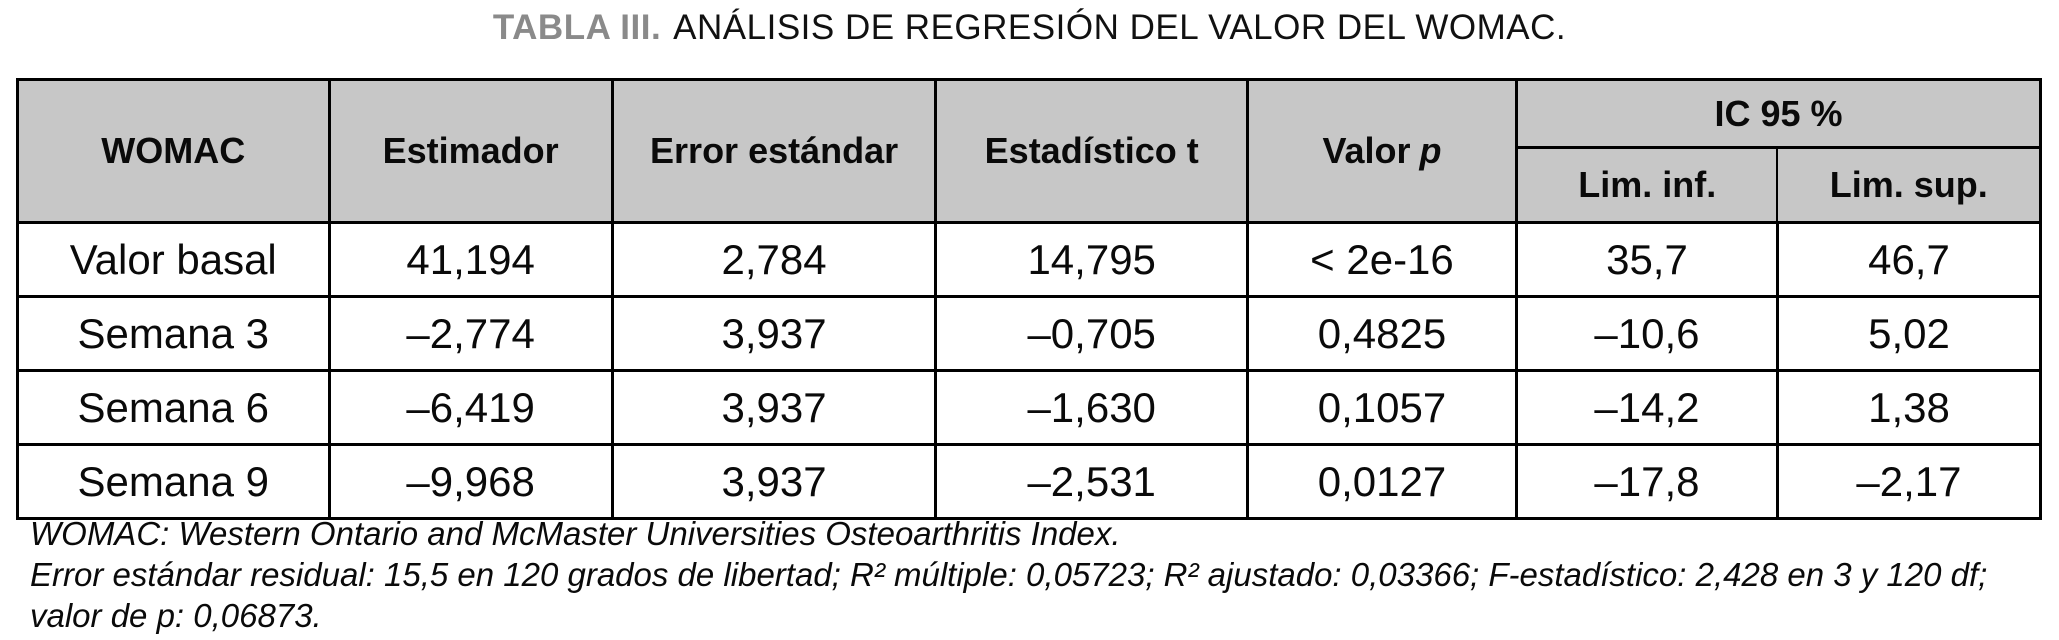 Image resolution: width=2059 pixels, height=640 pixels. What do you see at coordinates (1430, 150) in the screenshot?
I see `valor-p-symbol: p` at bounding box center [1430, 150].